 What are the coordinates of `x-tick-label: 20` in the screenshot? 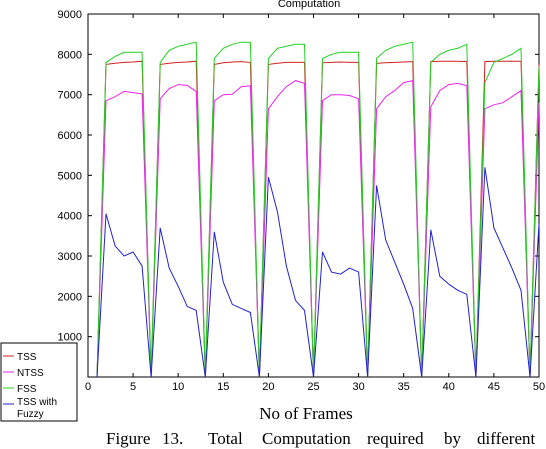 It's located at (268, 387).